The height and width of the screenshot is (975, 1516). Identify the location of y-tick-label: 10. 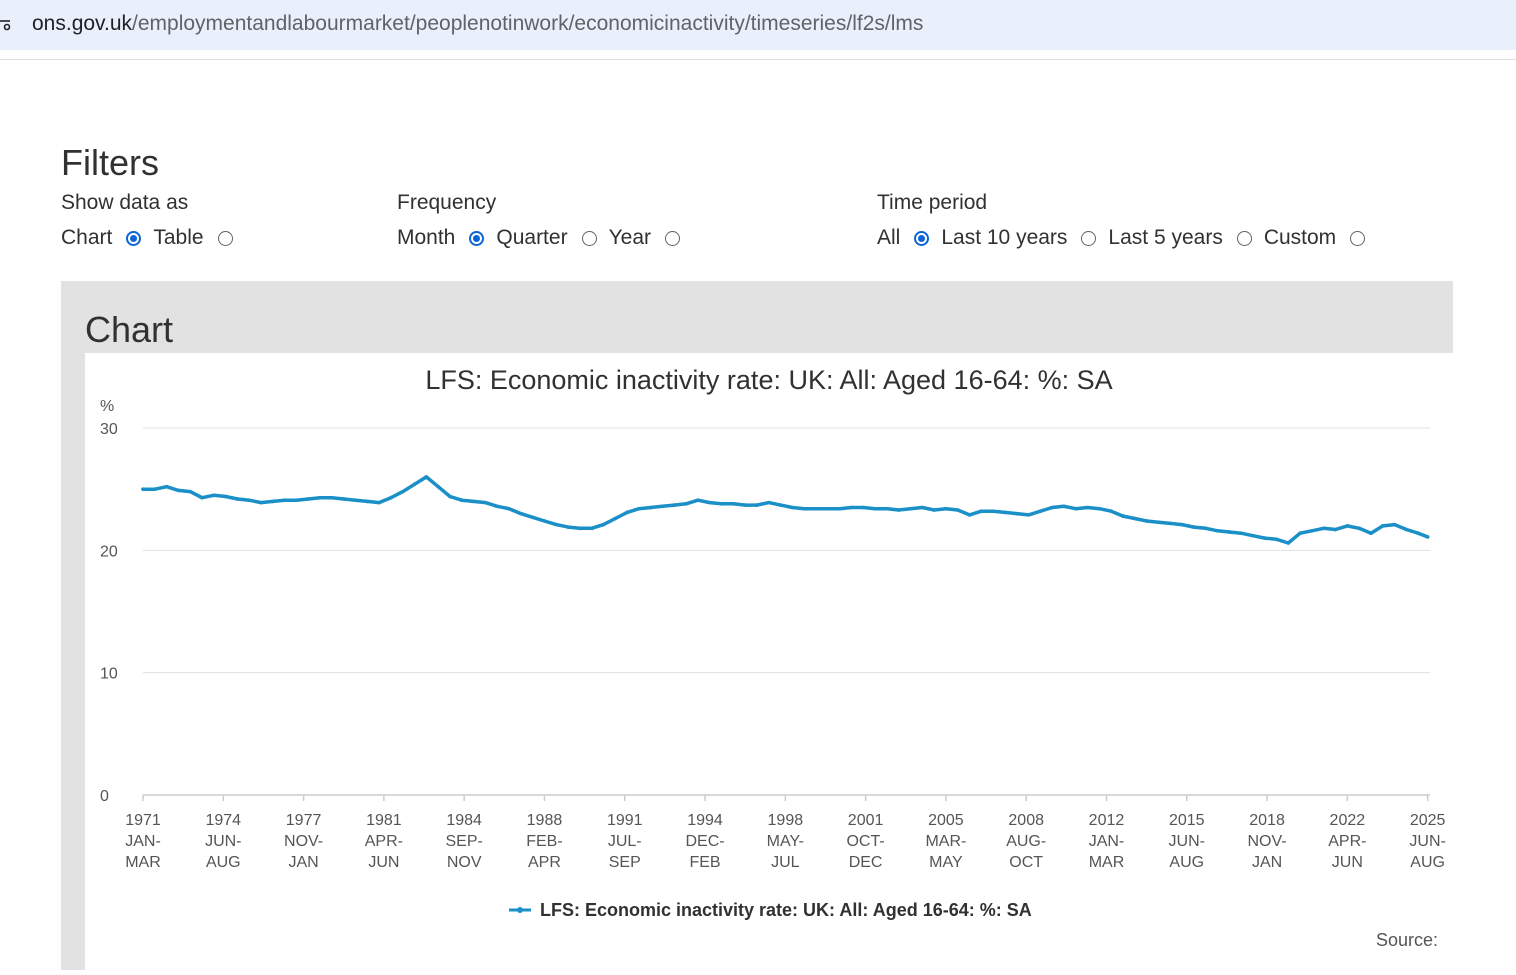
(109, 674).